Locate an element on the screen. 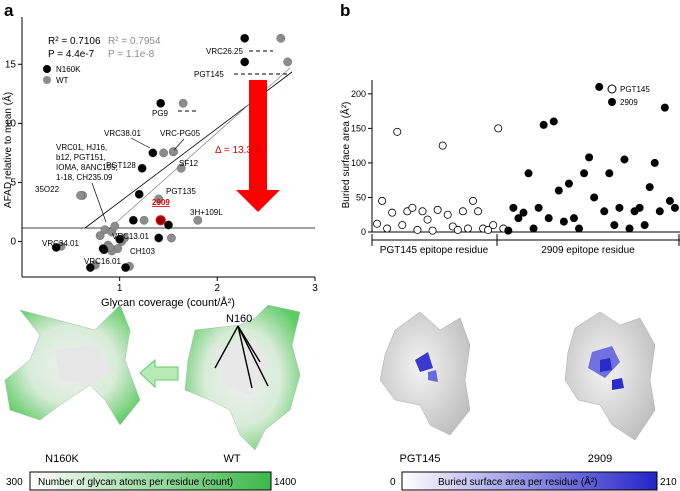 Image resolution: width=680 pixels, height=491 pixels. b-group-2909: 2909 epitope residue is located at coordinates (588, 250).